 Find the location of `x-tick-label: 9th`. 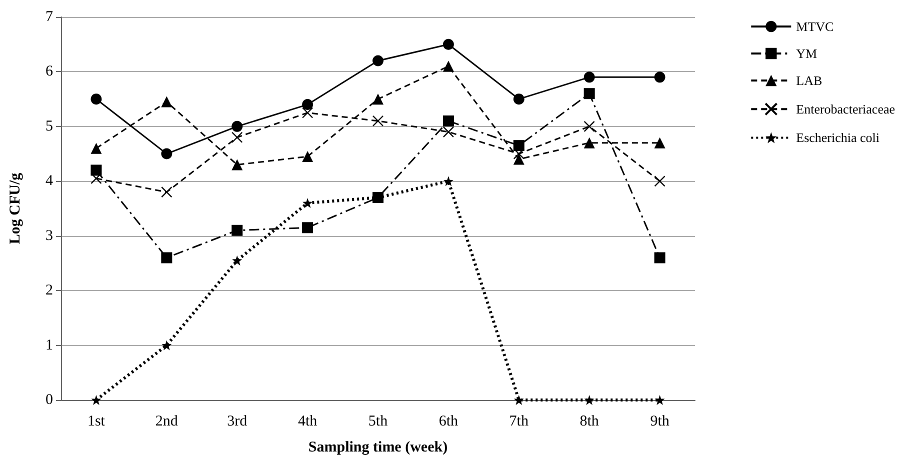

x-tick-label: 9th is located at coordinates (660, 422).